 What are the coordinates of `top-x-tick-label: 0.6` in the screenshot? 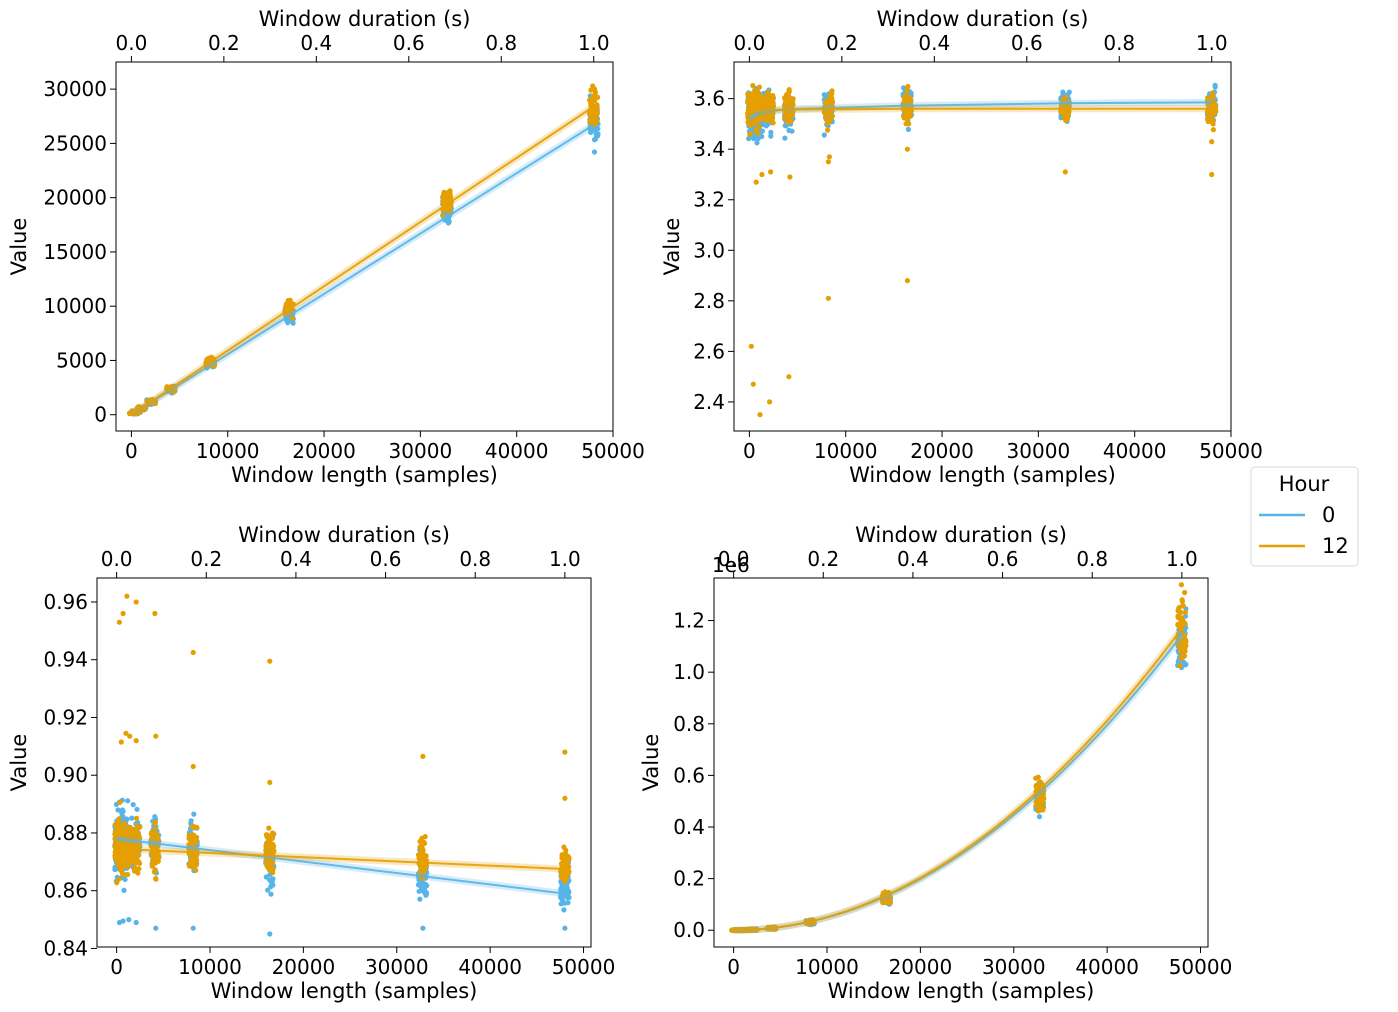 It's located at (386, 559).